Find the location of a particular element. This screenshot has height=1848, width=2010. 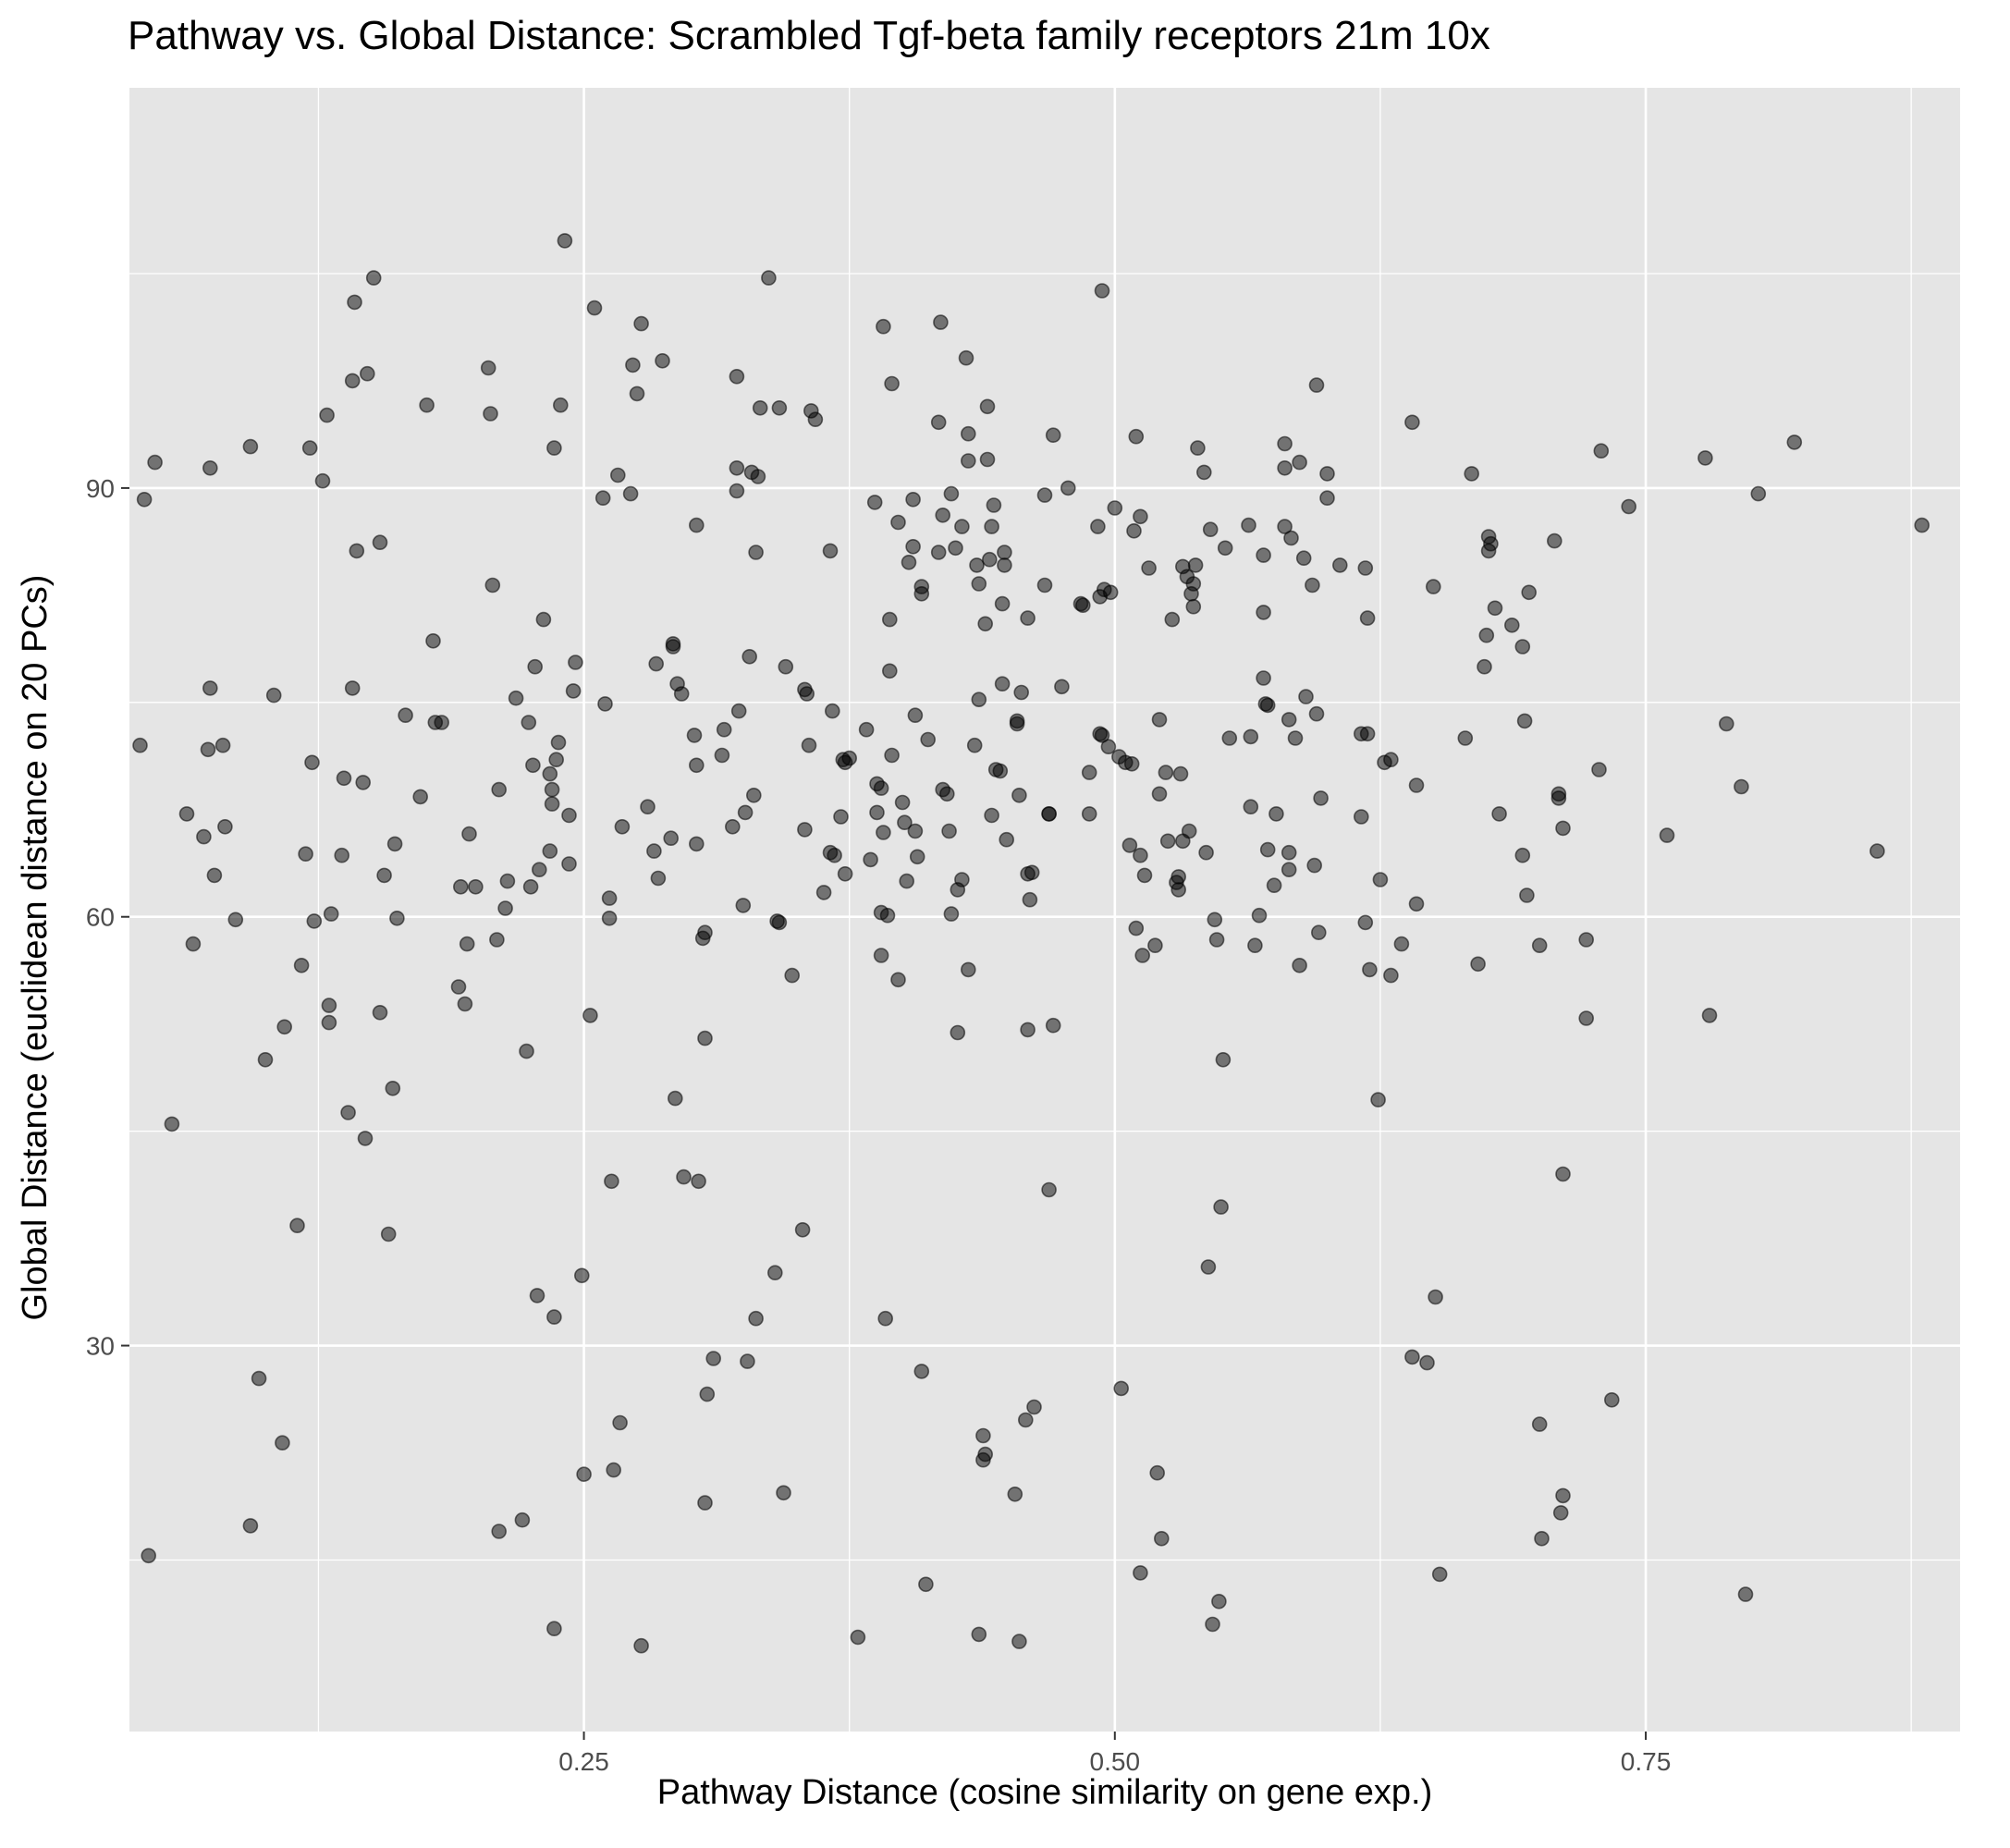

x-tick-label: 0.75 is located at coordinates (1646, 1761).